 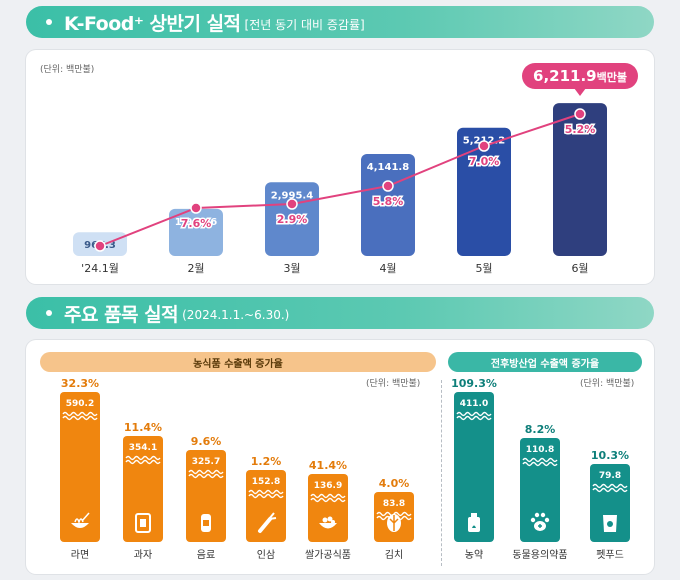 What do you see at coordinates (607, 384) in the screenshot?
I see `unit-label-right: (단위: 백만불)` at bounding box center [607, 384].